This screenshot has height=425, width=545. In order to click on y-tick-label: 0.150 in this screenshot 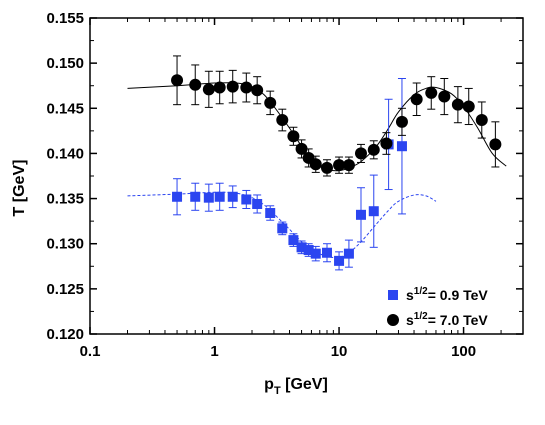, I will do `click(65, 63)`.